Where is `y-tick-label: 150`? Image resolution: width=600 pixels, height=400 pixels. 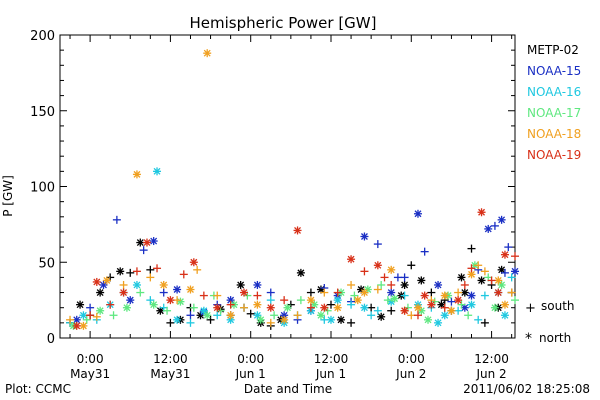 y-tick-label: 150 is located at coordinates (42, 112).